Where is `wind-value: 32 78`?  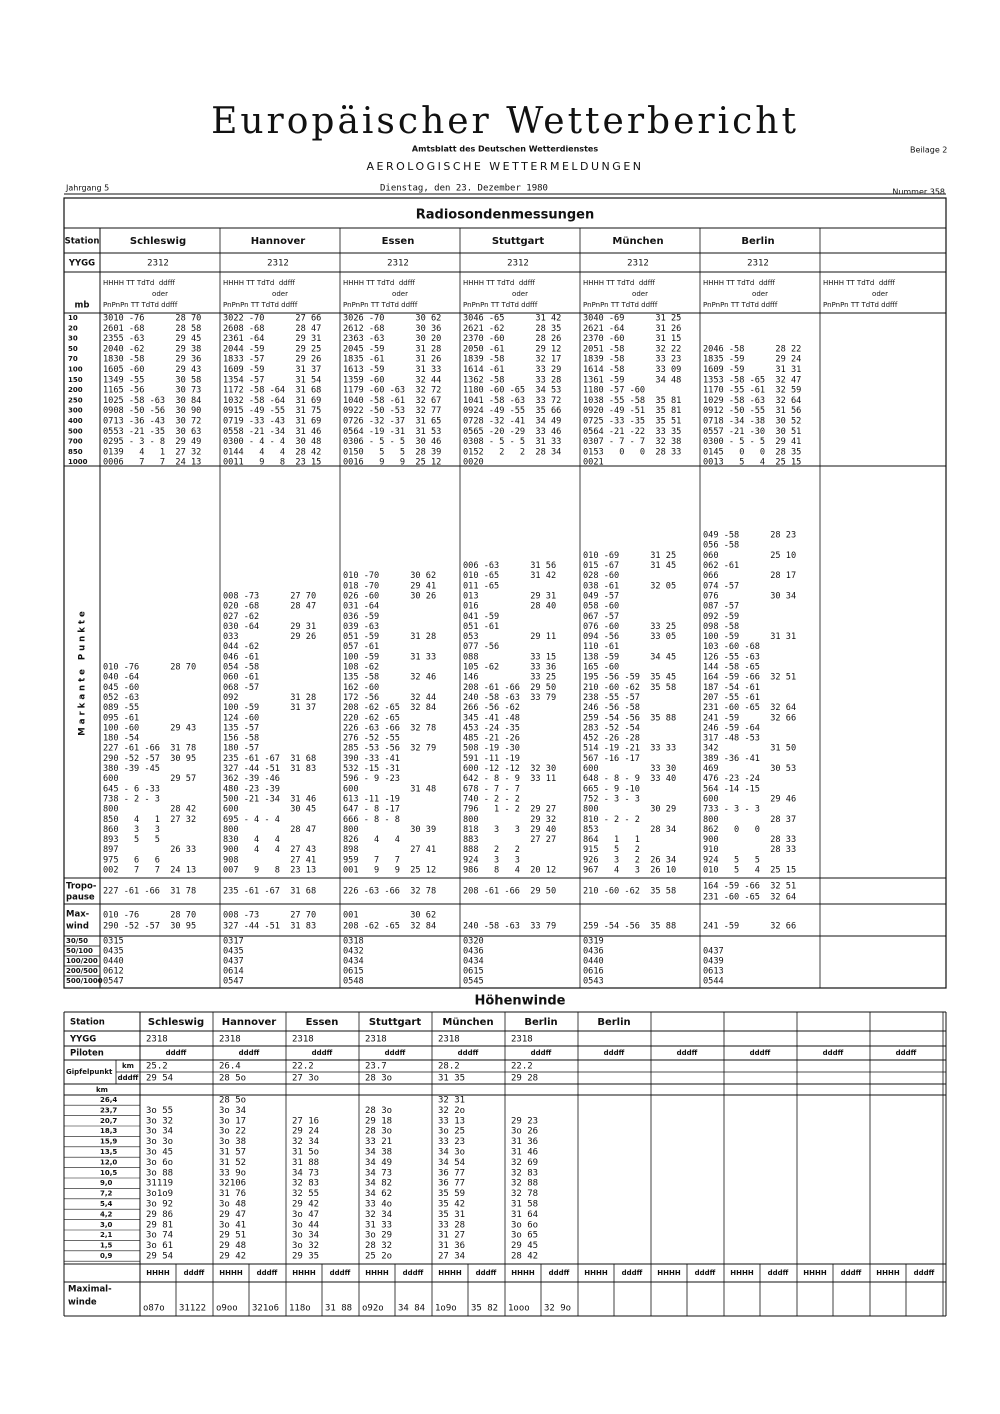
wind-value: 32 78 is located at coordinates (524, 1194).